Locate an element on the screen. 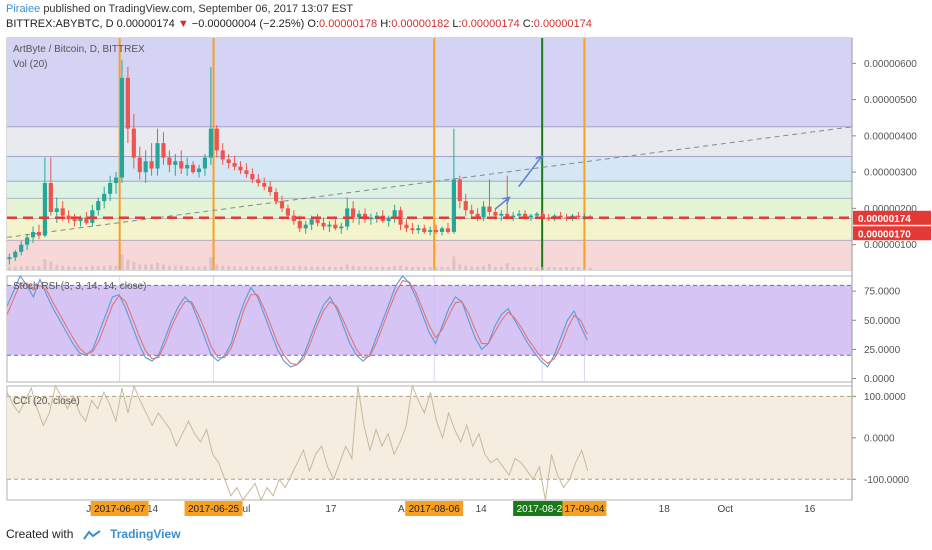 This screenshot has height=550, width=932. down-arrow-icon: ▼ is located at coordinates (183, 24).